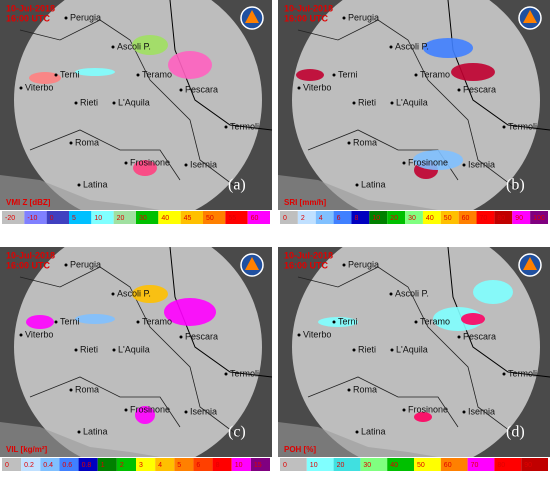 The image size is (550, 492). Describe the element at coordinates (198, 465) in the screenshot. I see `colorbar-tick: 6` at that location.